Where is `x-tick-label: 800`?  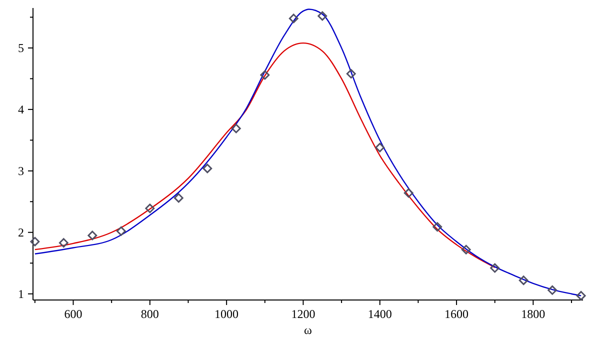
x-tick-label: 800 is located at coordinates (149, 314).